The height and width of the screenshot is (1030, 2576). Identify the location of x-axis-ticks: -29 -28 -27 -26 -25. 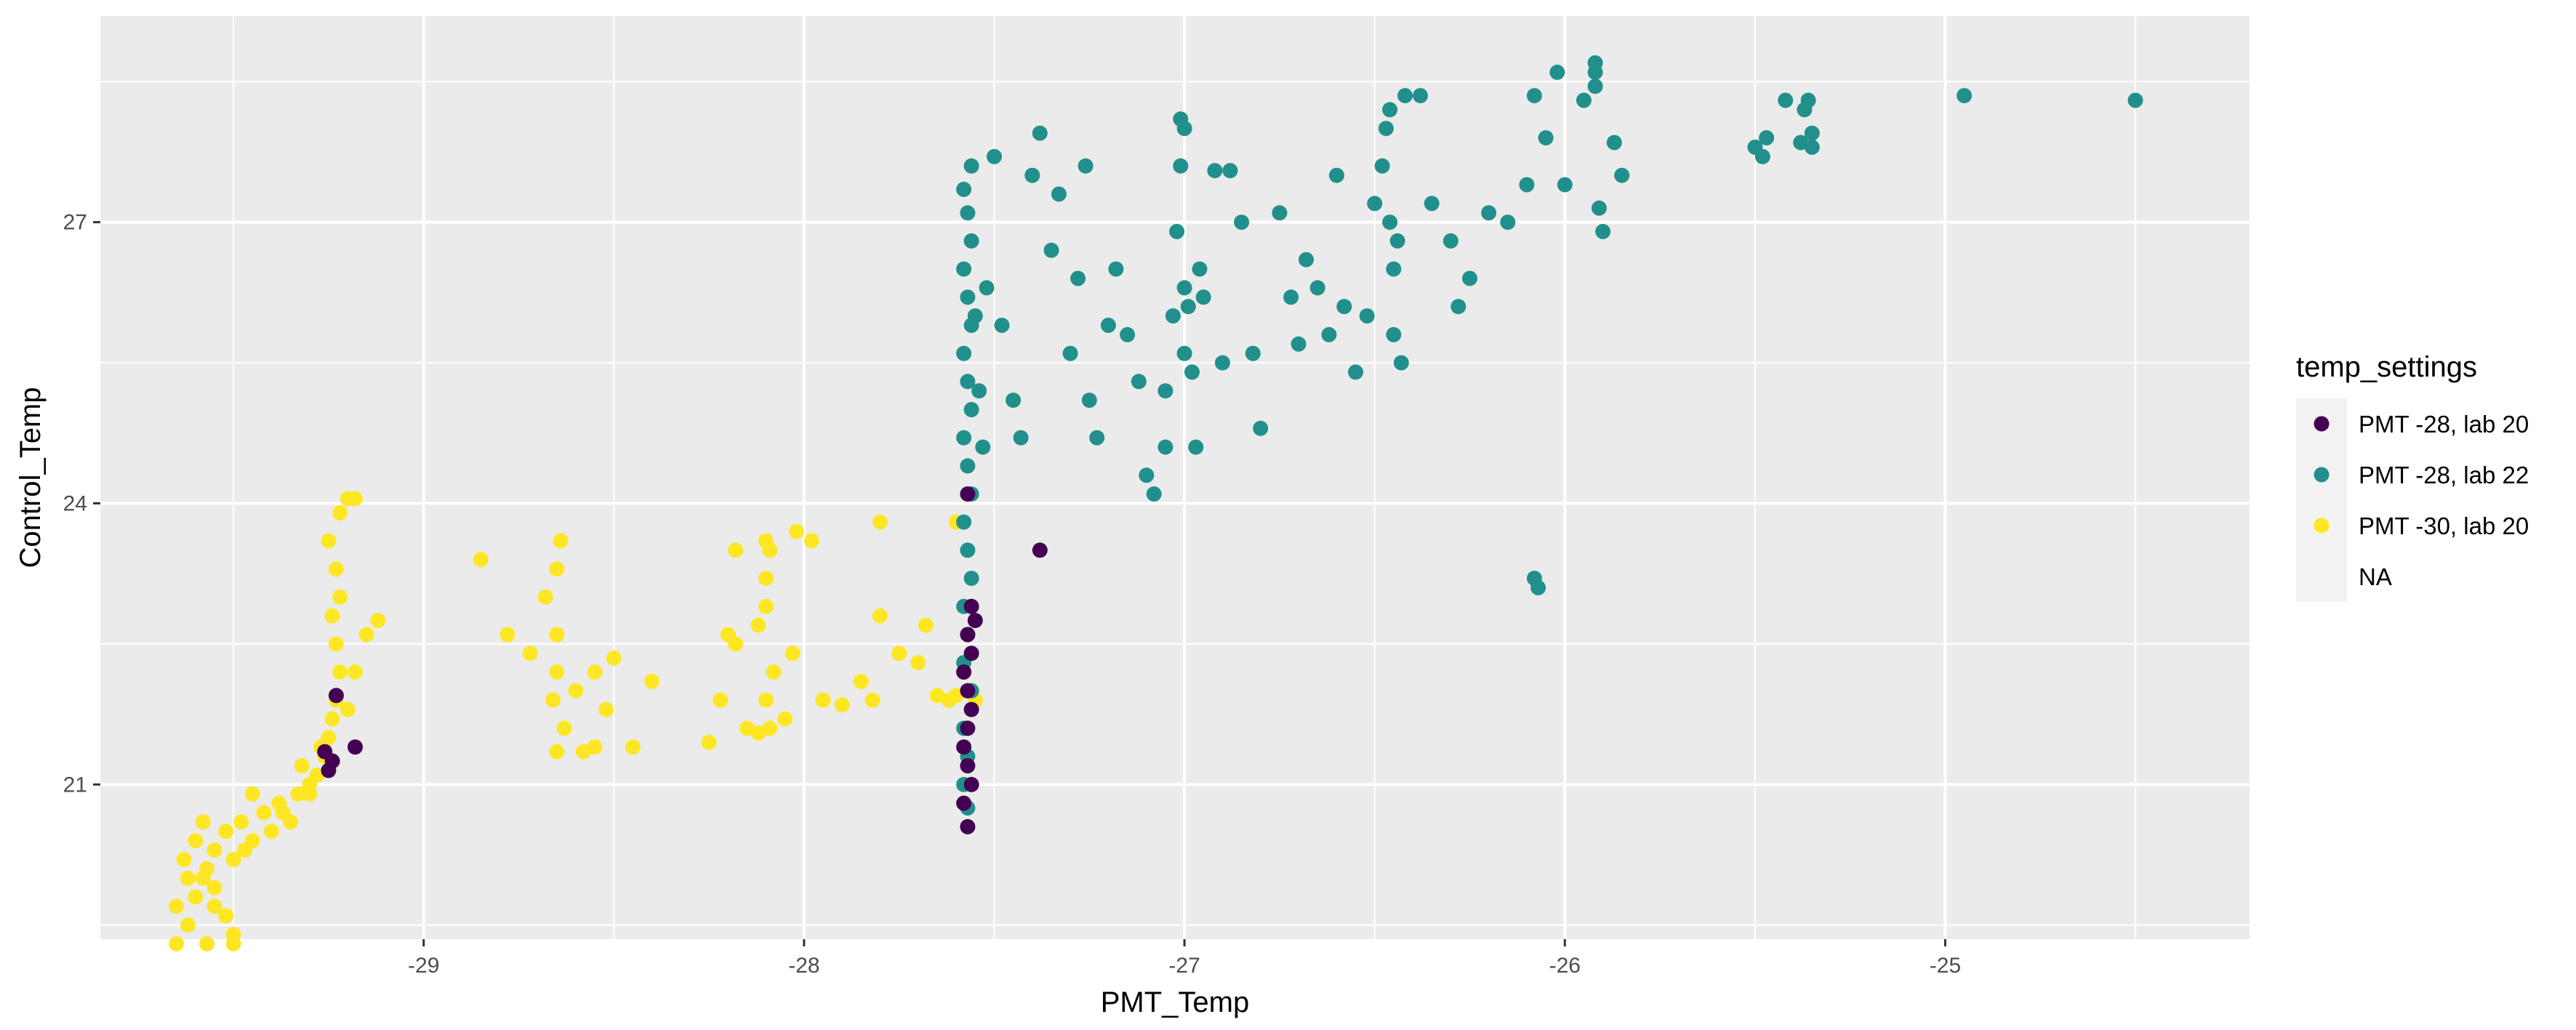
(1184, 958).